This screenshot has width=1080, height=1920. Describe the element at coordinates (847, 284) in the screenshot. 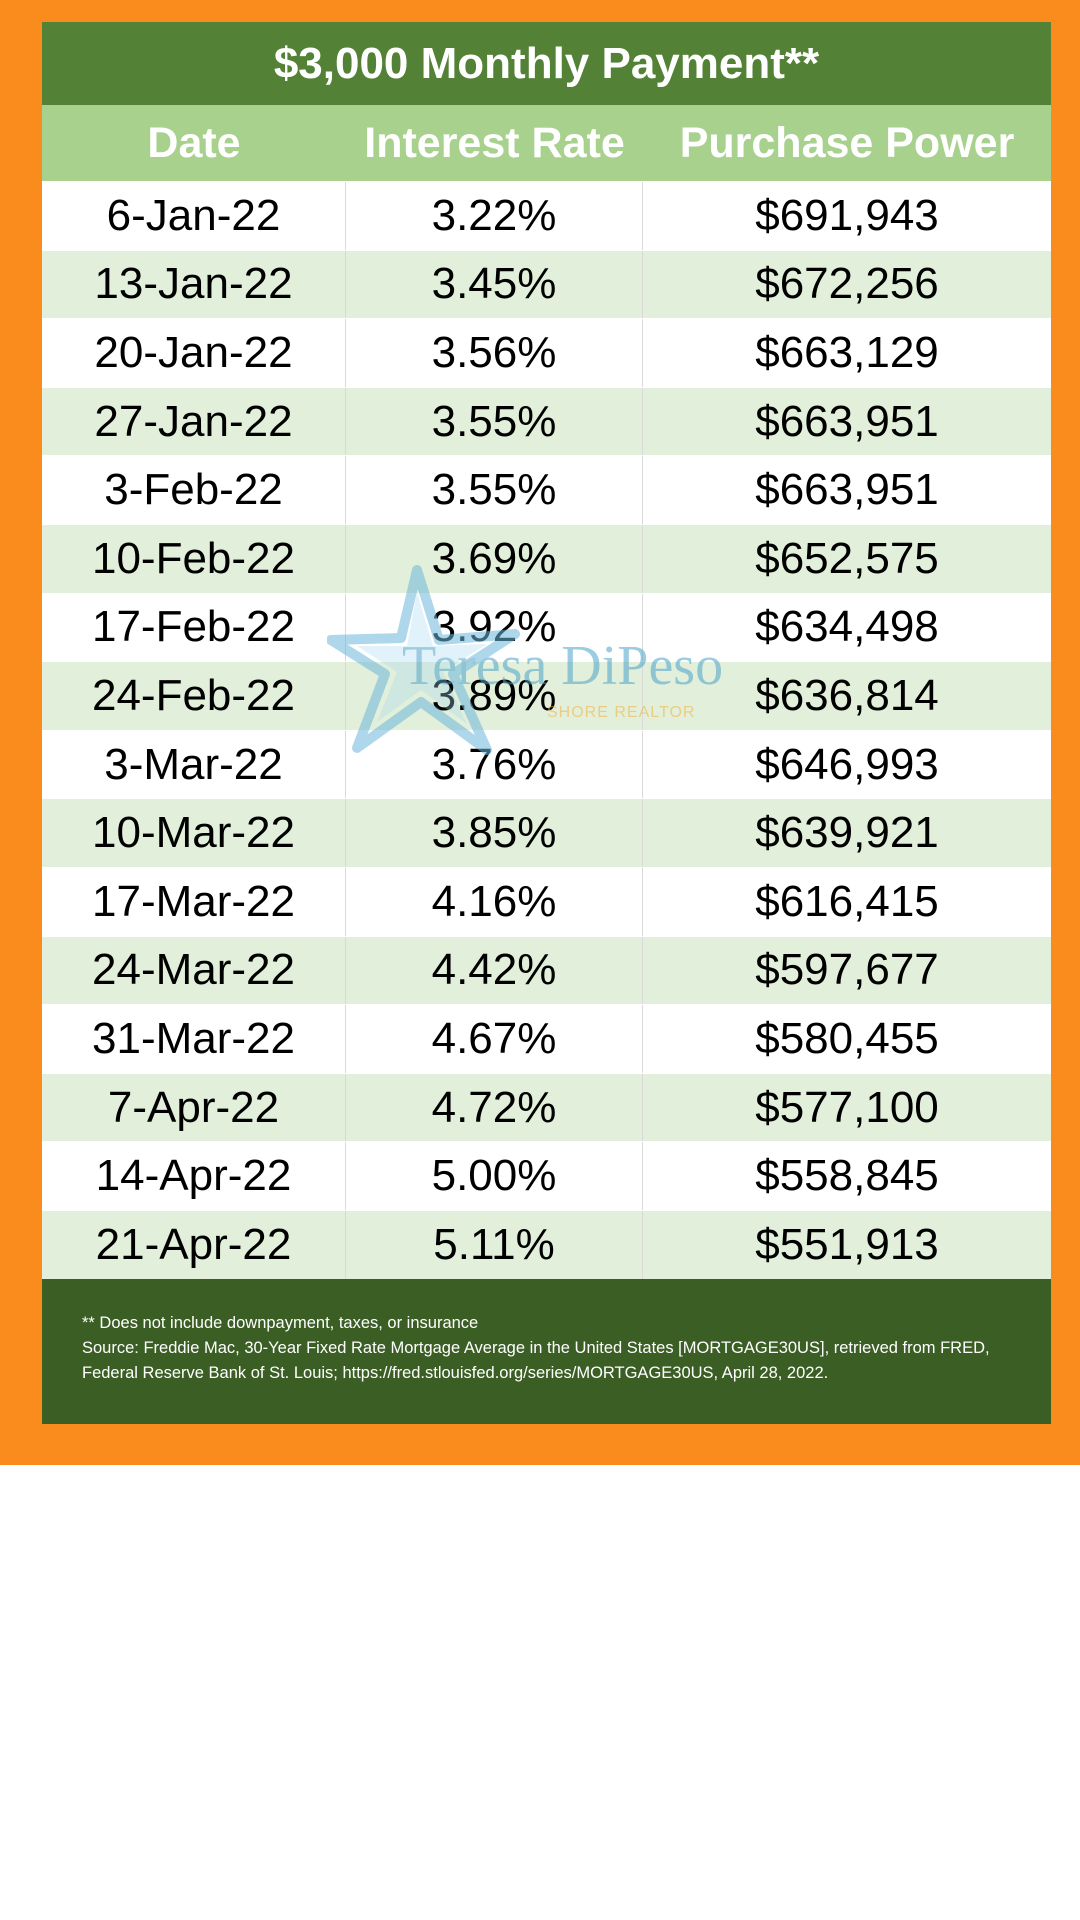

I see `purchase-power-cell: $672,256` at that location.